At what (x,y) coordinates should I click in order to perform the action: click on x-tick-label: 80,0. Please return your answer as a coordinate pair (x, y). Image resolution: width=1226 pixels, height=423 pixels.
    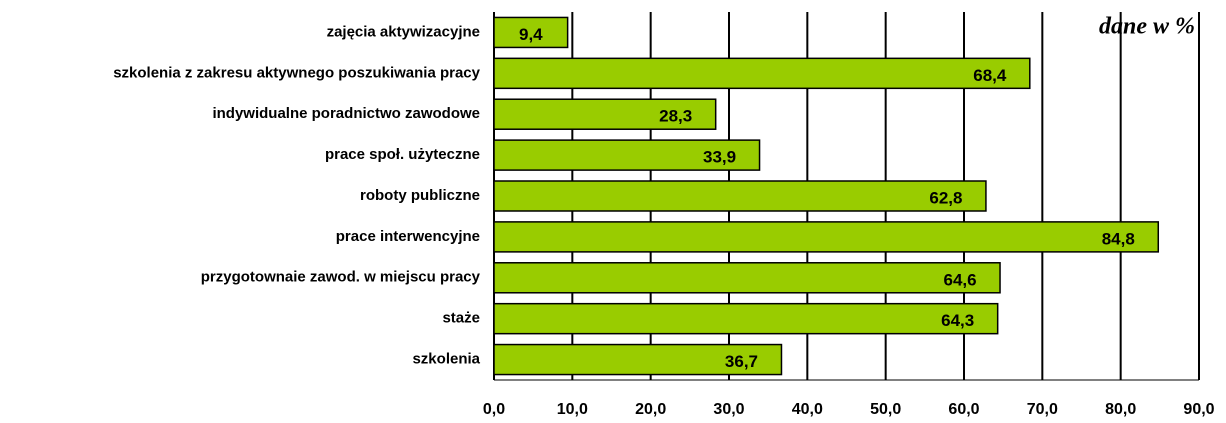
    Looking at the image, I should click on (1120, 409).